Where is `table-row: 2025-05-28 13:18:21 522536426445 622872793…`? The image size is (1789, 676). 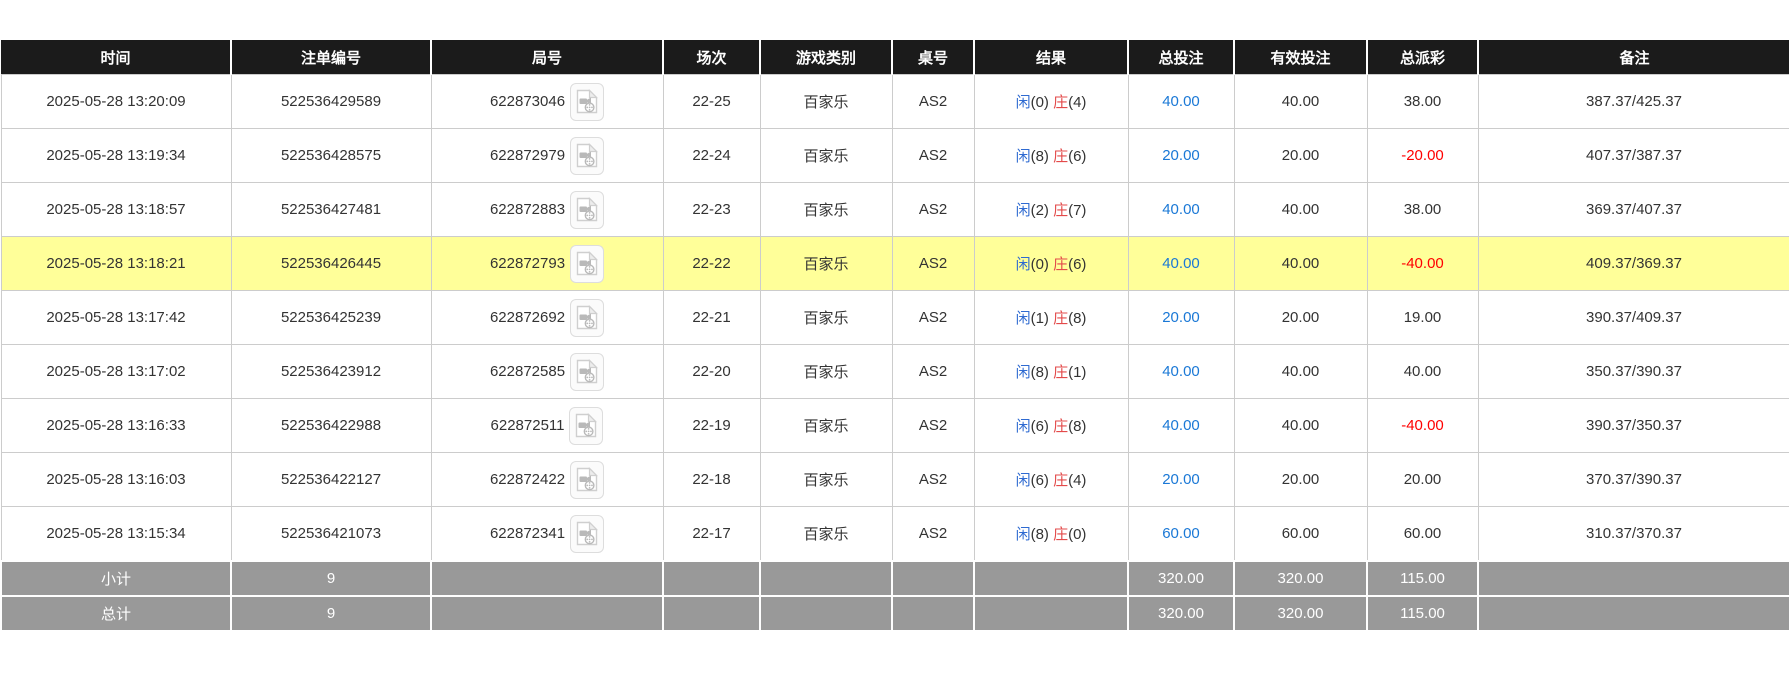 table-row: 2025-05-28 13:18:21 522536426445 622872793… is located at coordinates (894, 263).